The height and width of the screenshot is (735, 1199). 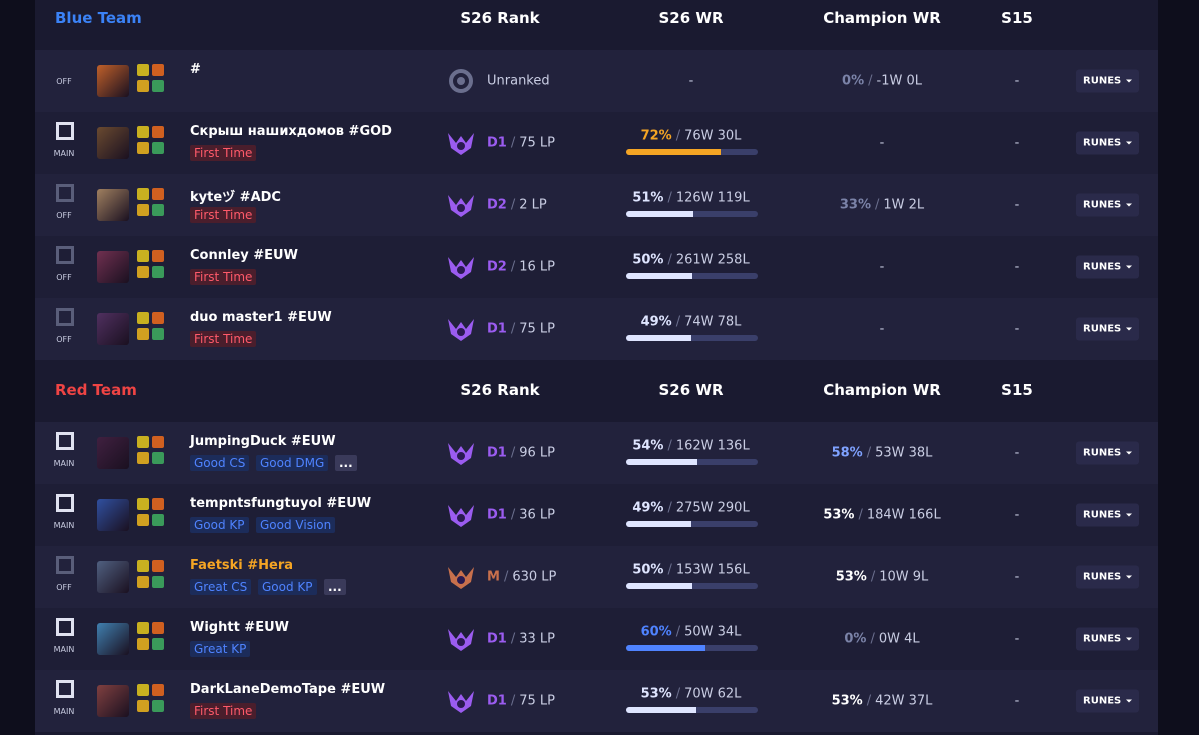 What do you see at coordinates (656, 322) in the screenshot?
I see `win-rate-pct: 49%` at bounding box center [656, 322].